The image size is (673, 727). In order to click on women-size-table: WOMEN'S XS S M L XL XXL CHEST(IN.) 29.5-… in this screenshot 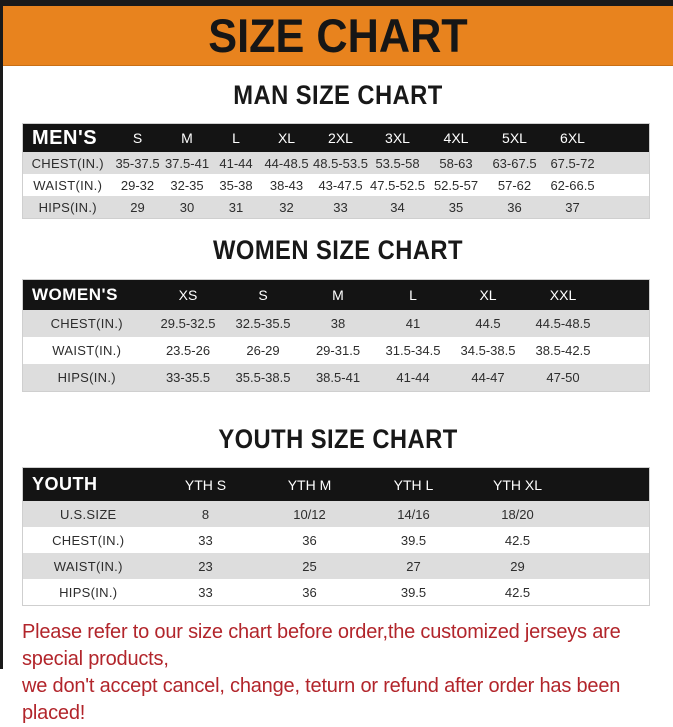, I will do `click(336, 335)`.